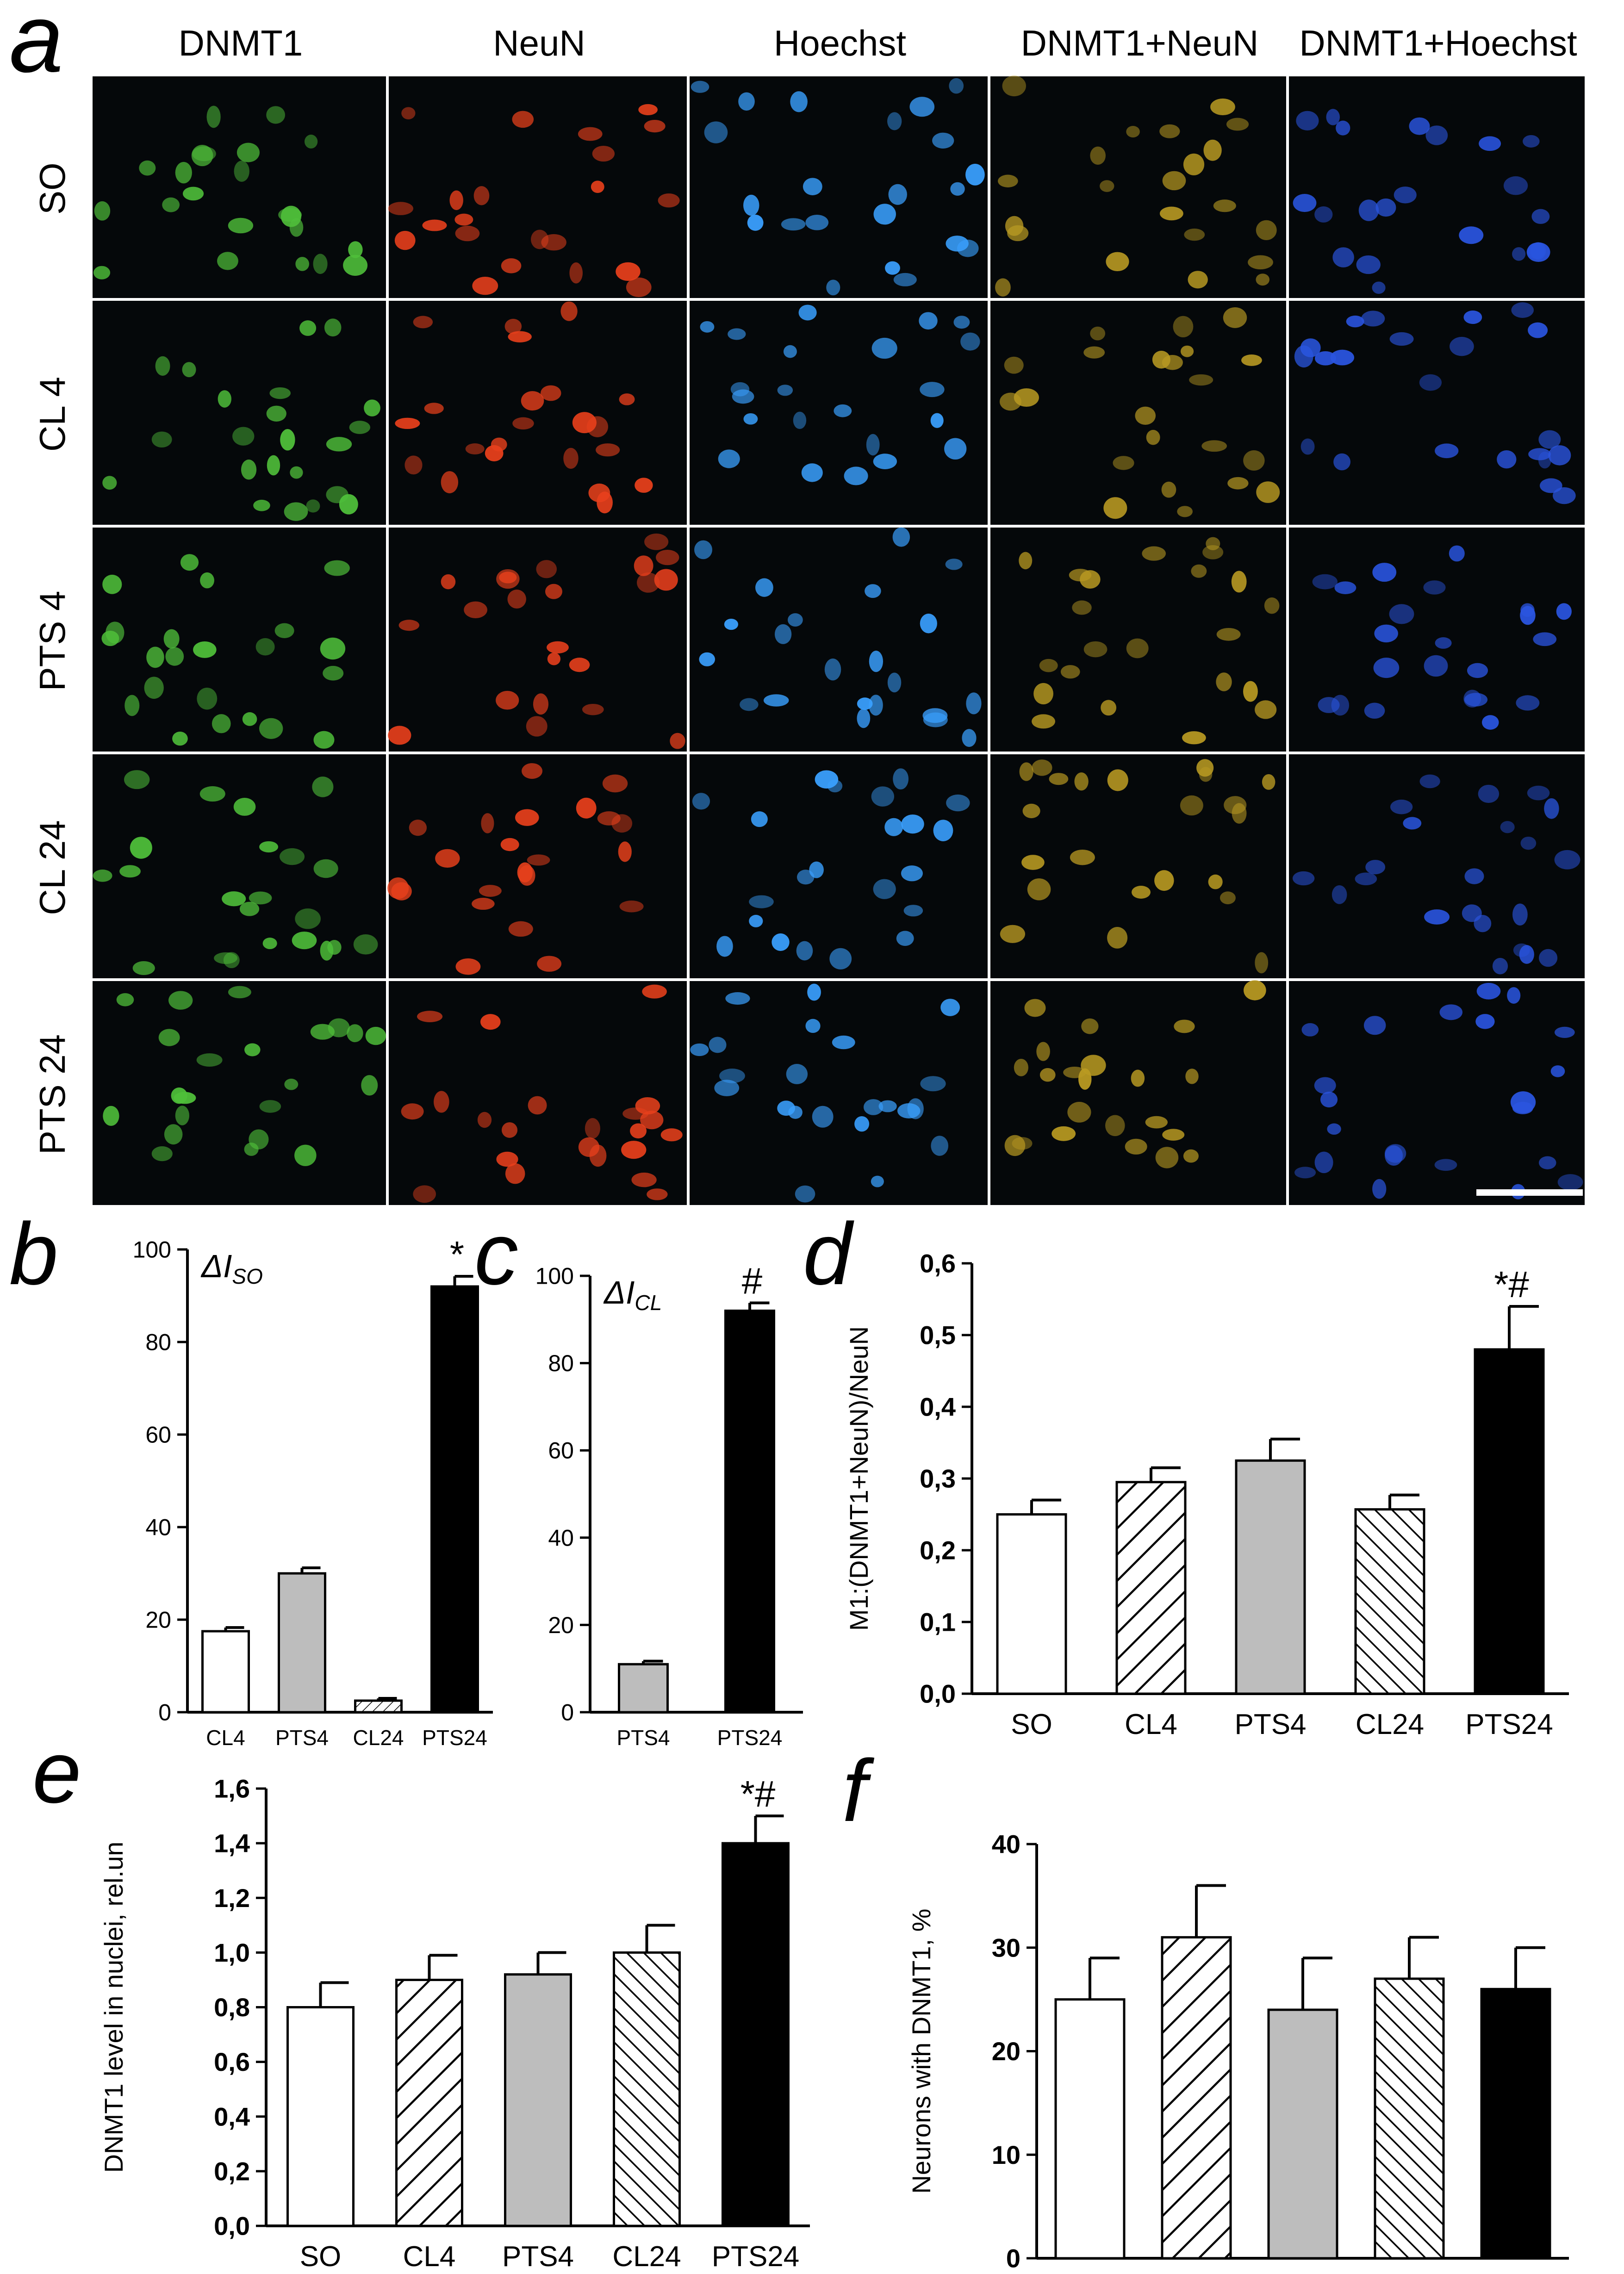 The image size is (1624, 2274). What do you see at coordinates (1138, 866) in the screenshot?
I see `micrograph-cl-24-dnmt1-neun` at bounding box center [1138, 866].